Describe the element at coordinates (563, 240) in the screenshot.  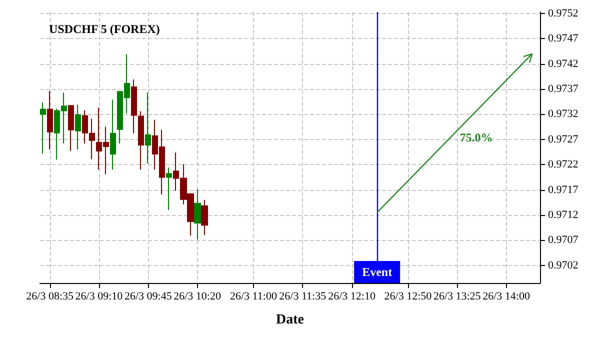
I see `y-tick-label: 0.9707` at that location.